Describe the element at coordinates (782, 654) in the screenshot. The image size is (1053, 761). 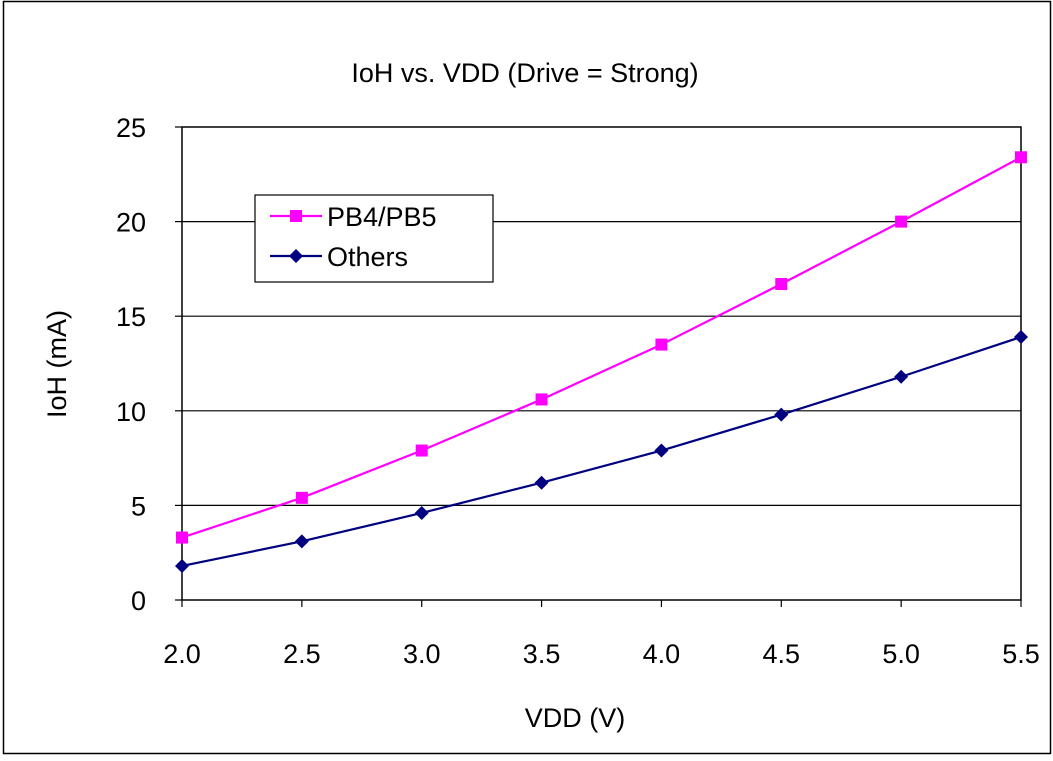
I see `x-tick-label: 4.5` at that location.